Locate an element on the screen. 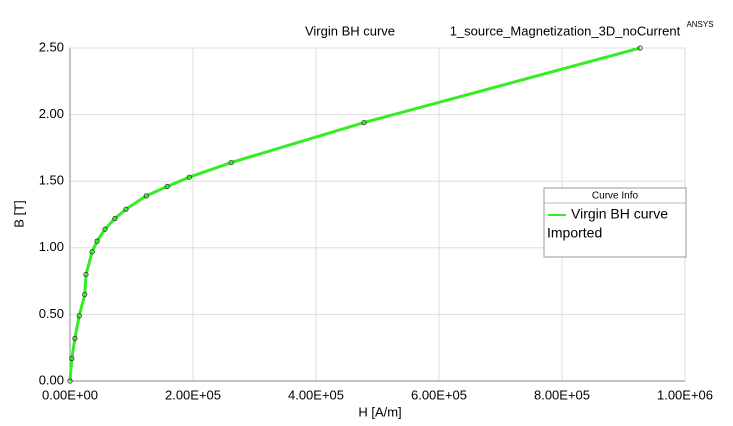  y-tick-label: 1.00 is located at coordinates (51, 246).